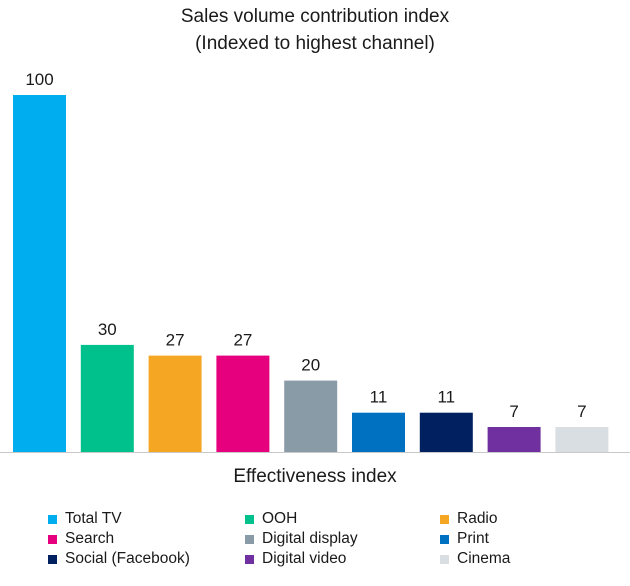 The image size is (630, 586). Describe the element at coordinates (473, 538) in the screenshot. I see `legend-label: Print` at that location.